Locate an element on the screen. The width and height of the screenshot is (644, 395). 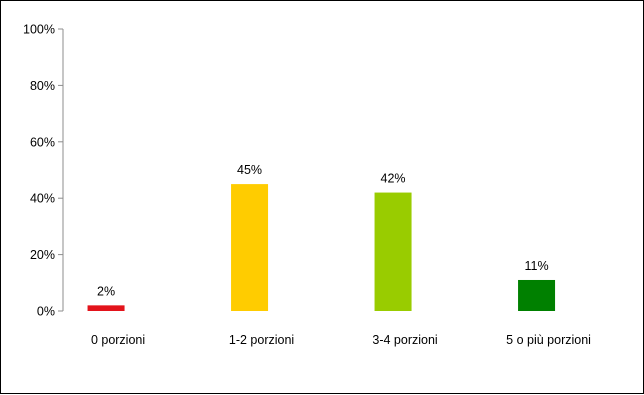
bar-data-label: 11% is located at coordinates (537, 266).